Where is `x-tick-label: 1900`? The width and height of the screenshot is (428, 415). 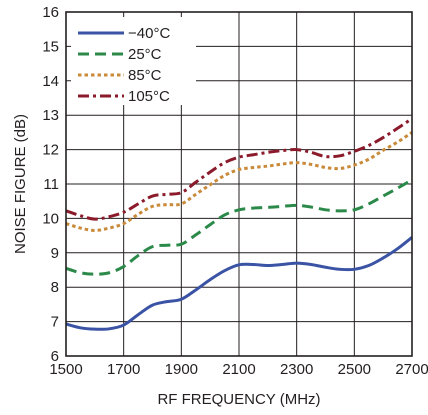
x-tick-label: 1900 is located at coordinates (181, 369).